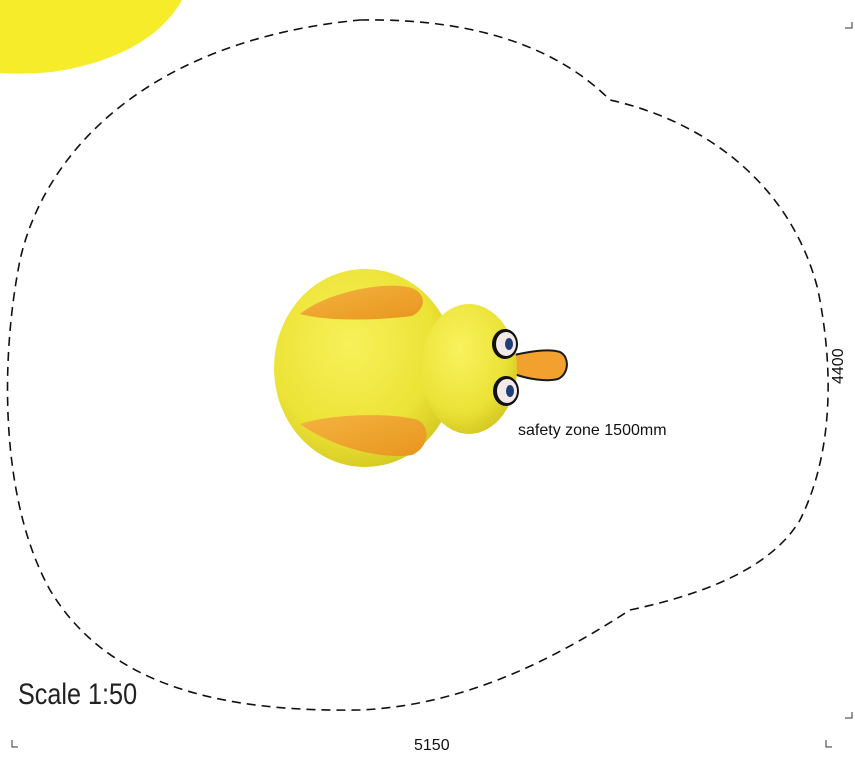 This screenshot has height=758, width=855. Describe the element at coordinates (592, 430) in the screenshot. I see `safety-zone-label: safety zone 1500mm` at that location.